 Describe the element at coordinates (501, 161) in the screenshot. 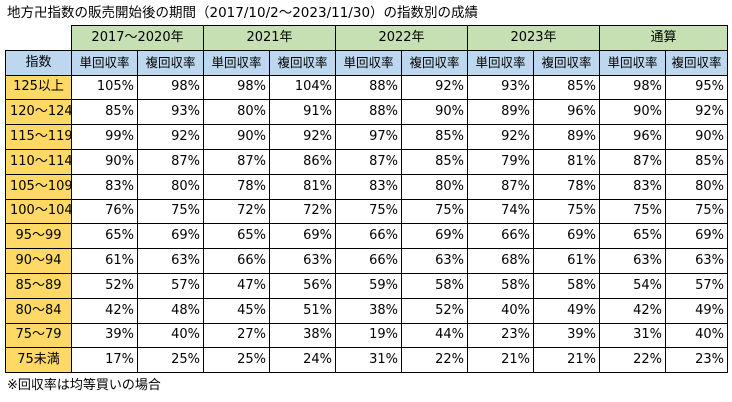

I see `win-return-cell: 79%` at that location.